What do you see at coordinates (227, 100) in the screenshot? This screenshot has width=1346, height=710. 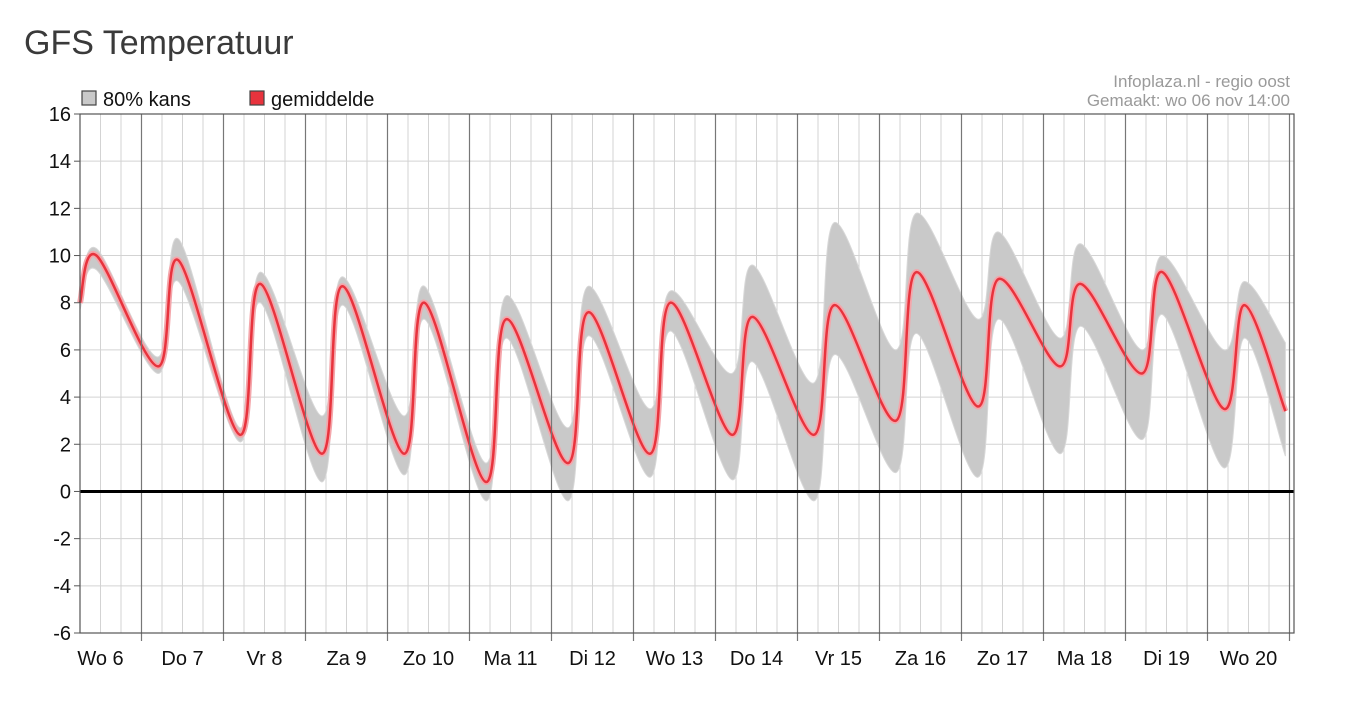 I see `legend: 80% kans gemiddelde` at bounding box center [227, 100].